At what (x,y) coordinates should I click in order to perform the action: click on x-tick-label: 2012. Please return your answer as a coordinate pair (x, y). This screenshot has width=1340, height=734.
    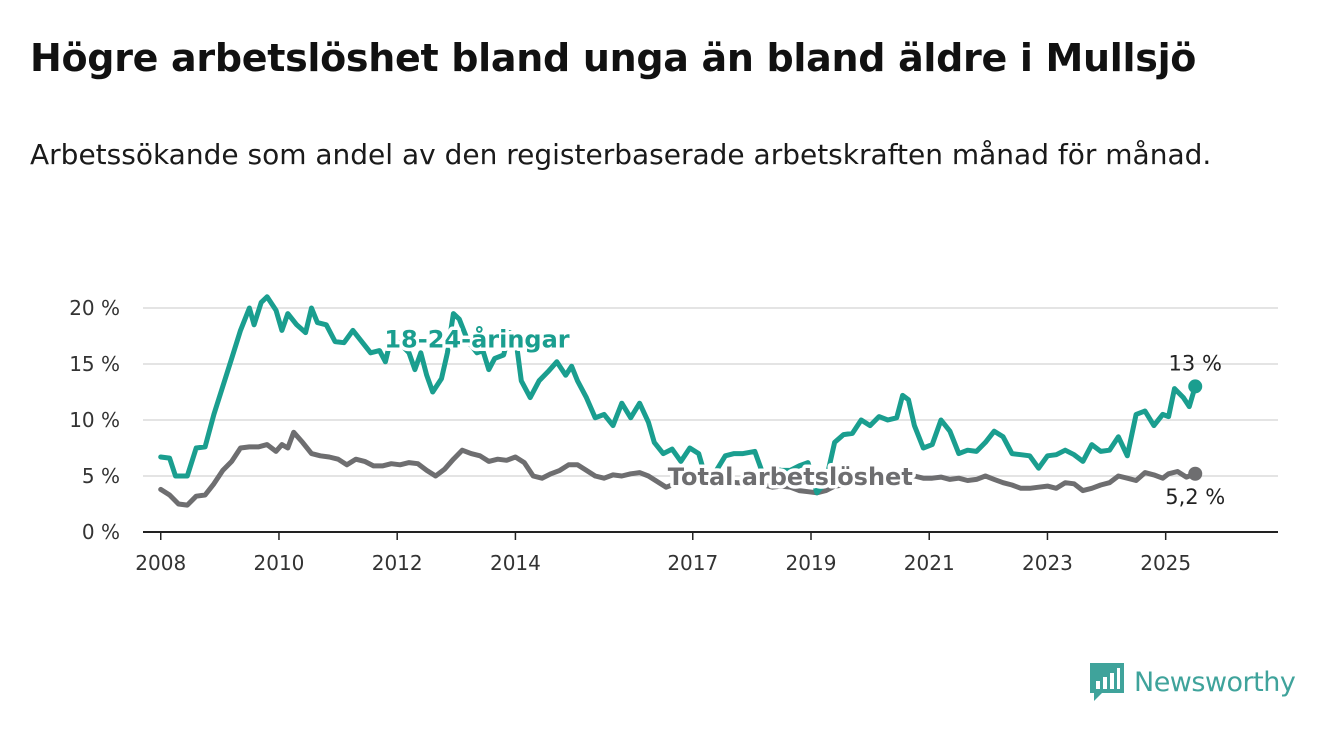
    Looking at the image, I should click on (397, 563).